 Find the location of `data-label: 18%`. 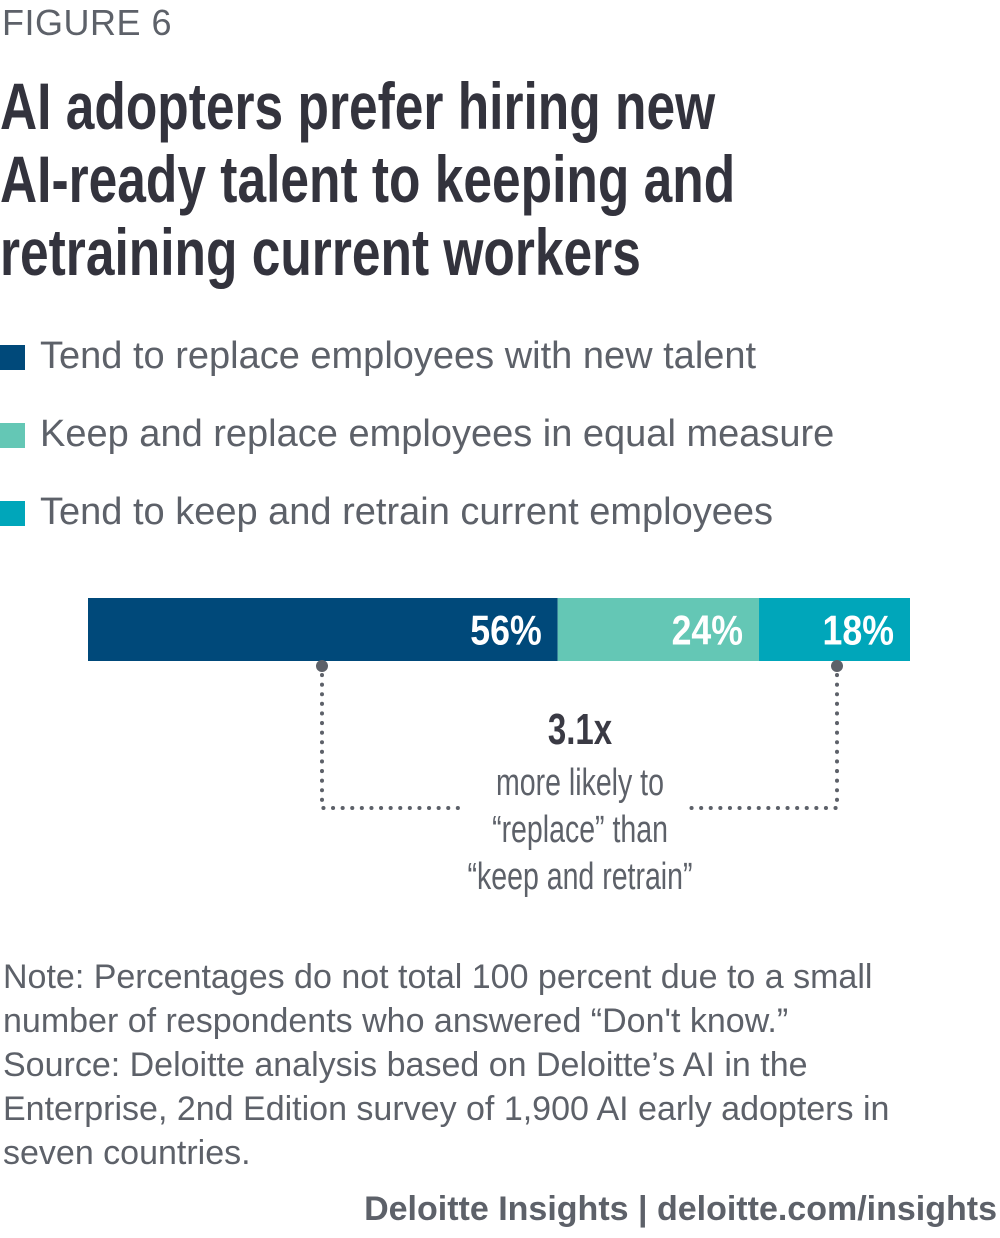

data-label: 18% is located at coordinates (858, 631).